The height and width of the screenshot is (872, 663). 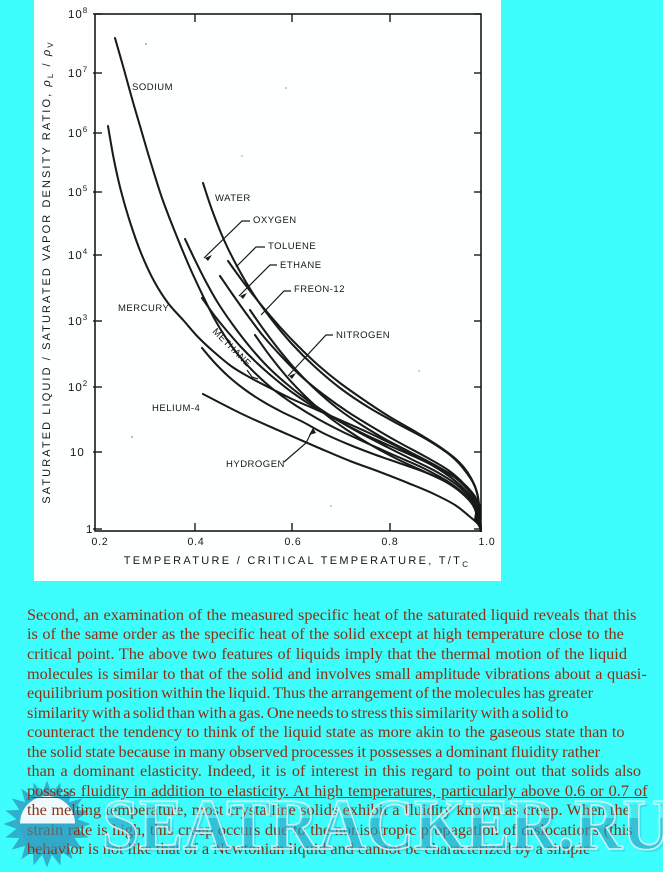 I want to click on svg-text: TOLUENE, so click(x=292, y=246).